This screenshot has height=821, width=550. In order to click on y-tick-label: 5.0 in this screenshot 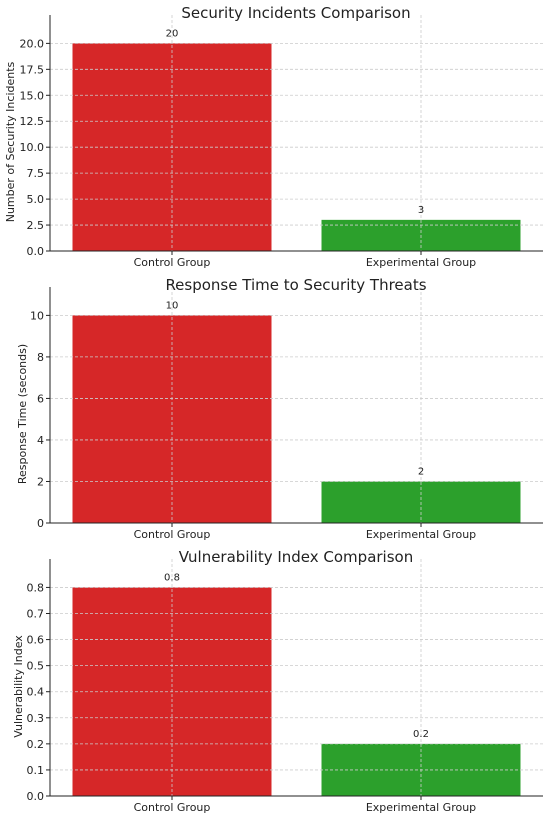, I will do `click(36, 199)`.